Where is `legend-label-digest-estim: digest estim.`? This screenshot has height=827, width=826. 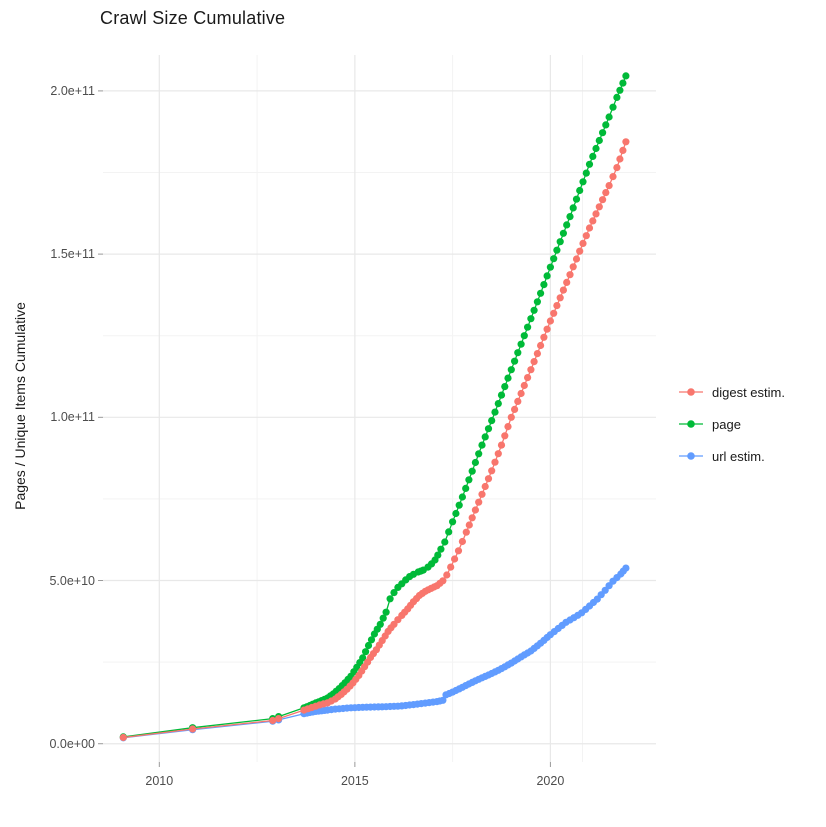
legend-label-digest-estim: digest estim. is located at coordinates (748, 392).